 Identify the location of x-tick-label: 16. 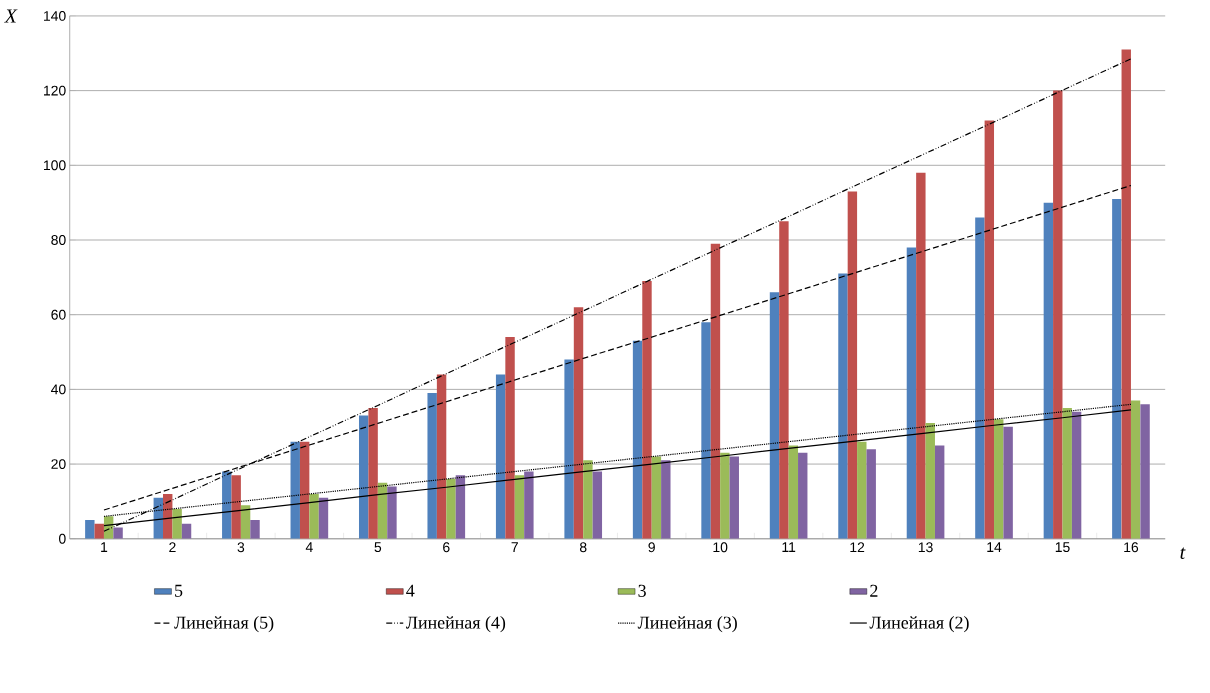
(1131, 547).